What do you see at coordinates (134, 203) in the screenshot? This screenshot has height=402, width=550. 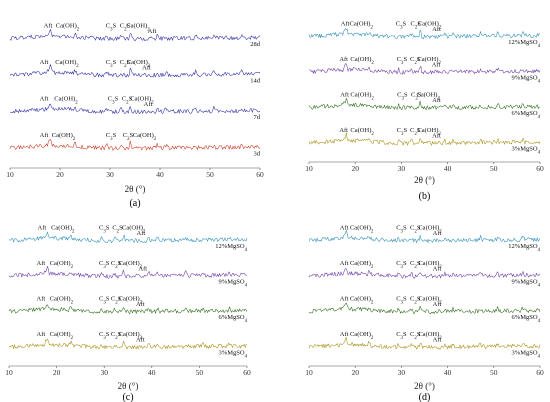 I see `panel-label: (a)` at bounding box center [134, 203].